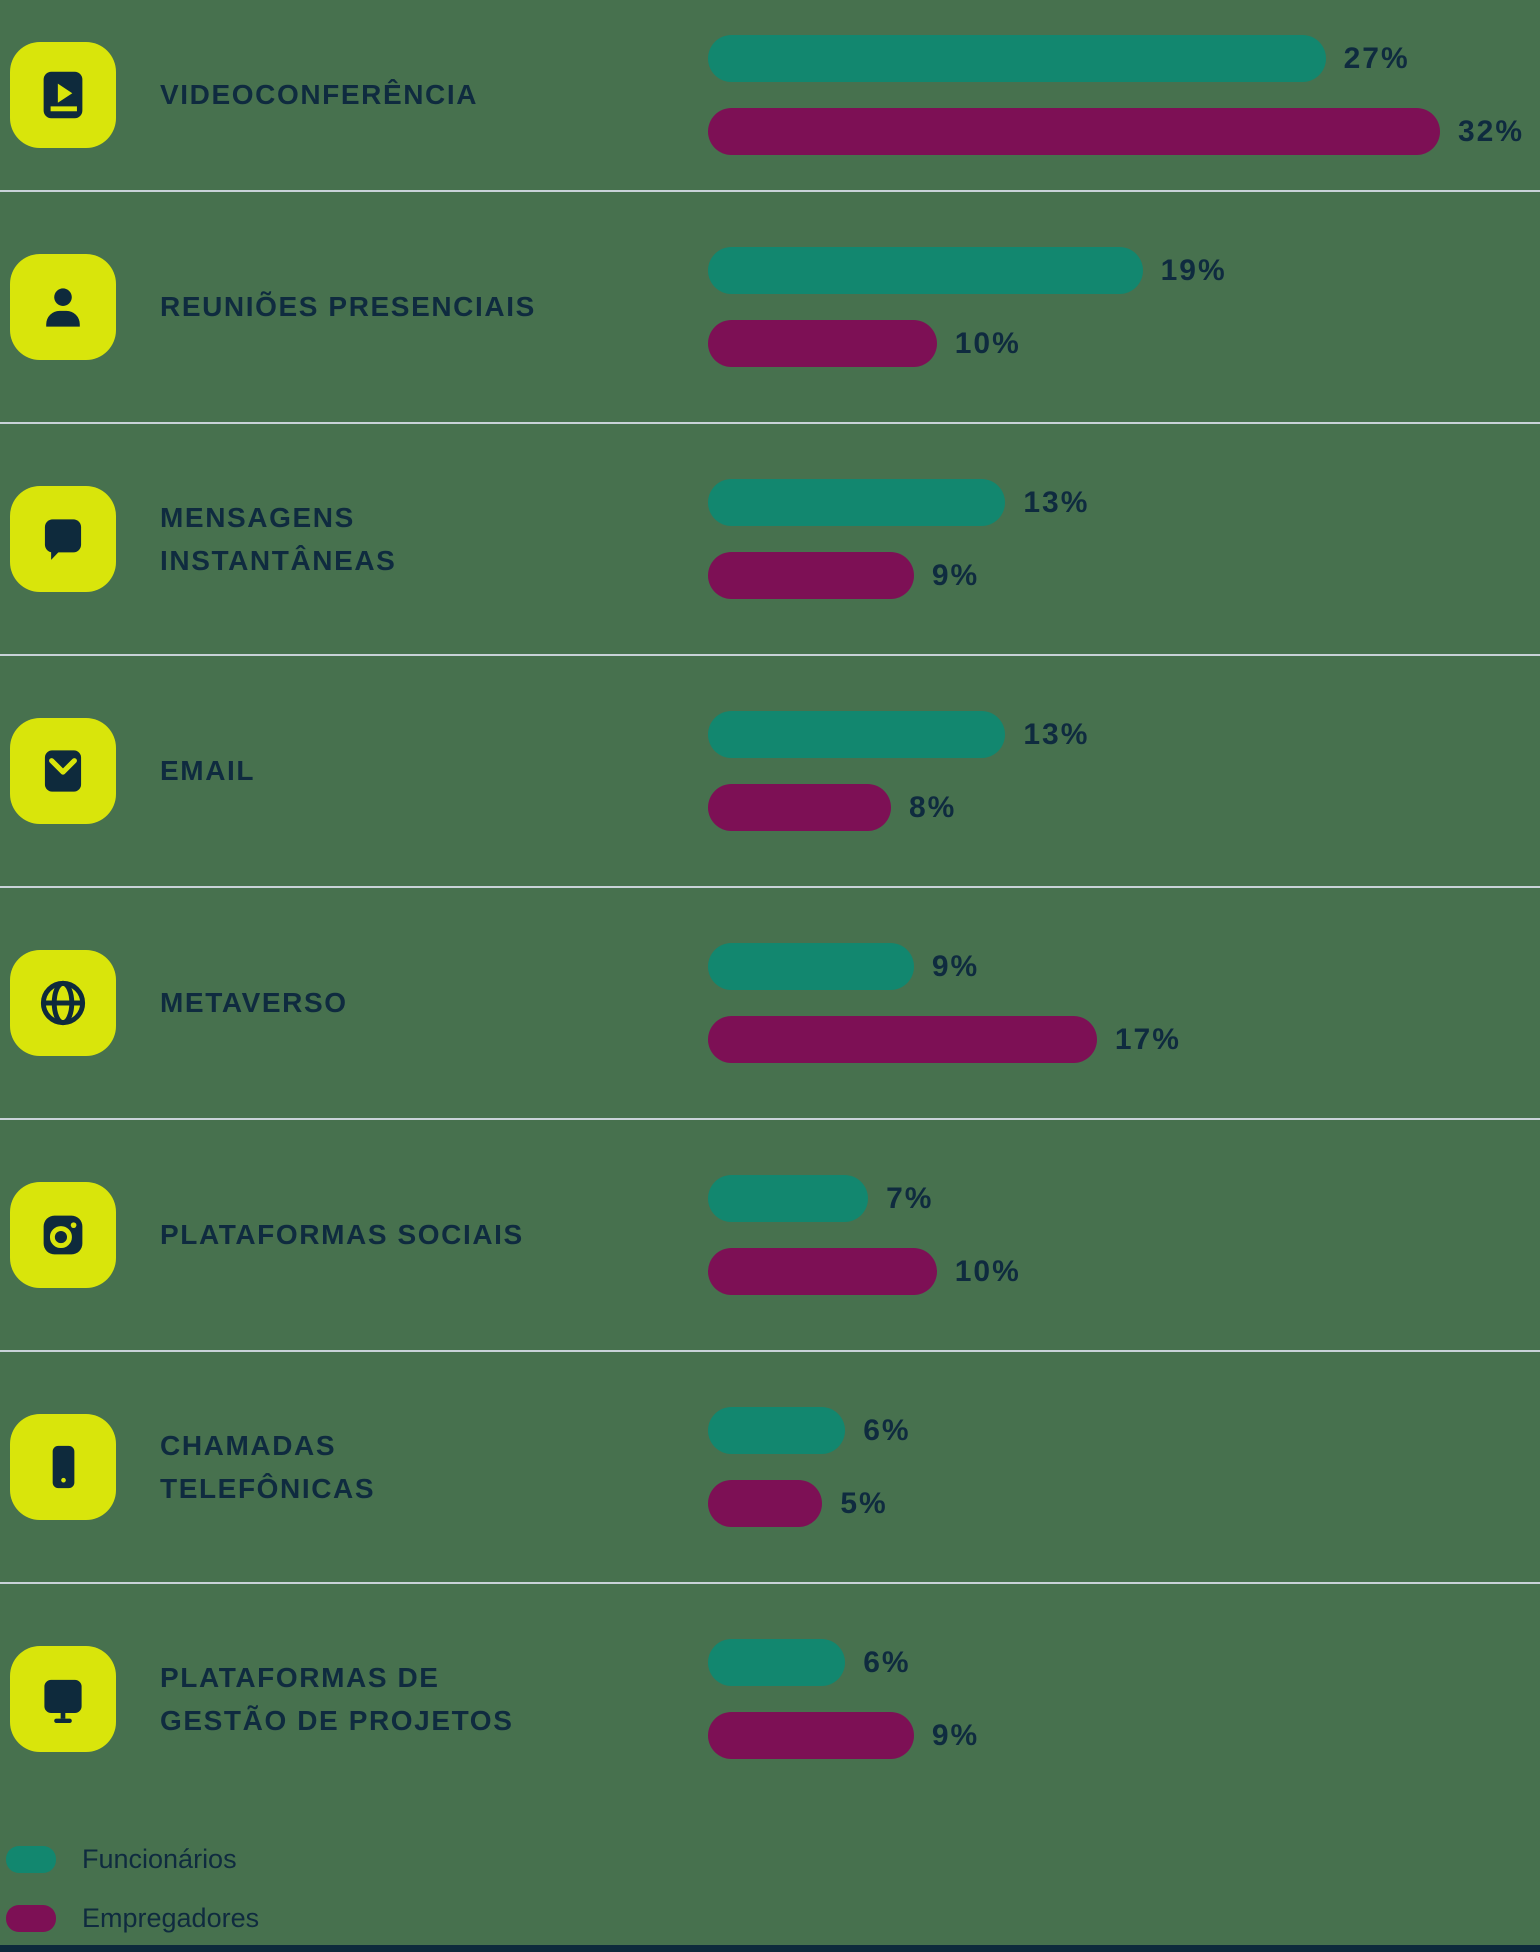 This screenshot has width=1540, height=1952. I want to click on bar-value-label: 5%, so click(864, 1503).